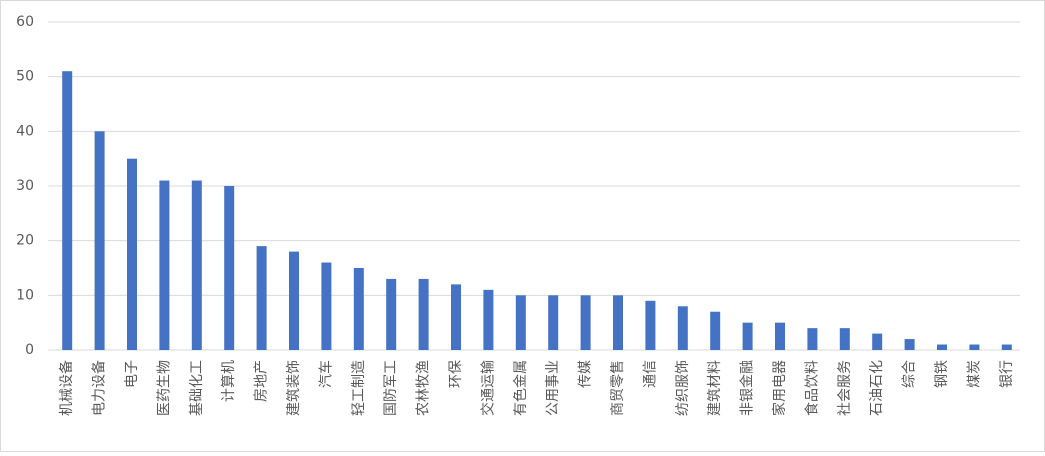 This screenshot has height=456, width=1045. Describe the element at coordinates (391, 388) in the screenshot. I see `x-tick-label: 国防军工` at that location.